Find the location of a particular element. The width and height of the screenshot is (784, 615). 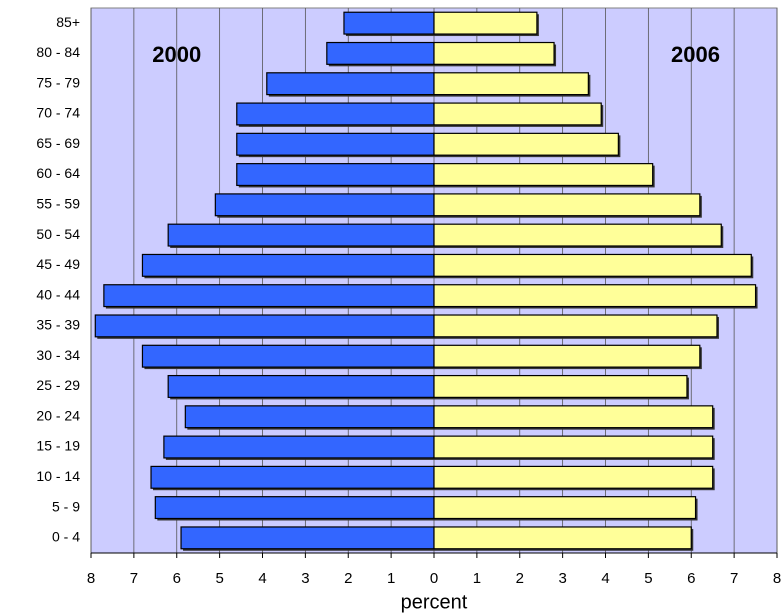

x-tick-label: 0 is located at coordinates (434, 578).